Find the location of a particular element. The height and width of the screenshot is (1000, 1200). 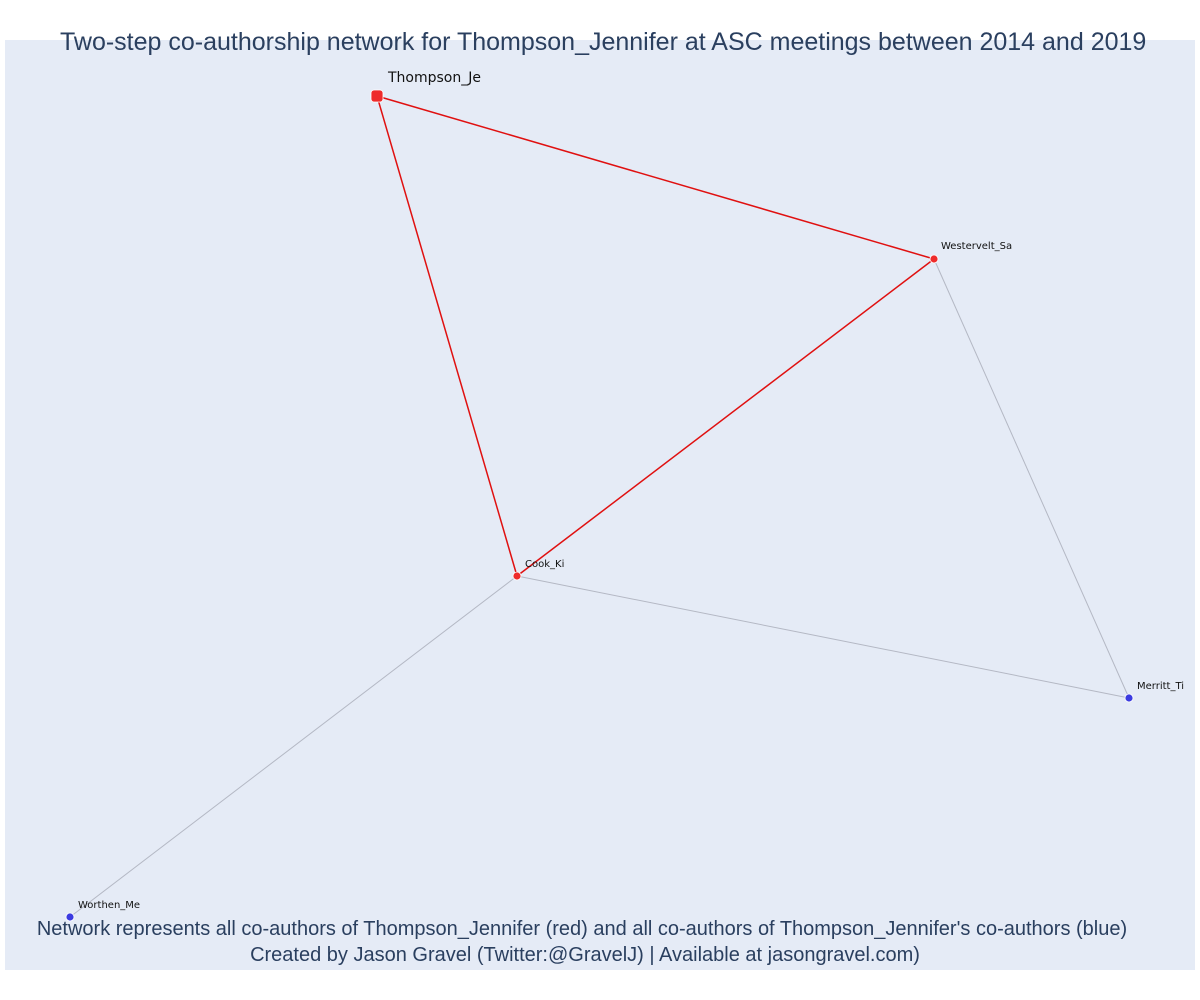

node-label-merritt: Merritt_Ti is located at coordinates (1160, 686).